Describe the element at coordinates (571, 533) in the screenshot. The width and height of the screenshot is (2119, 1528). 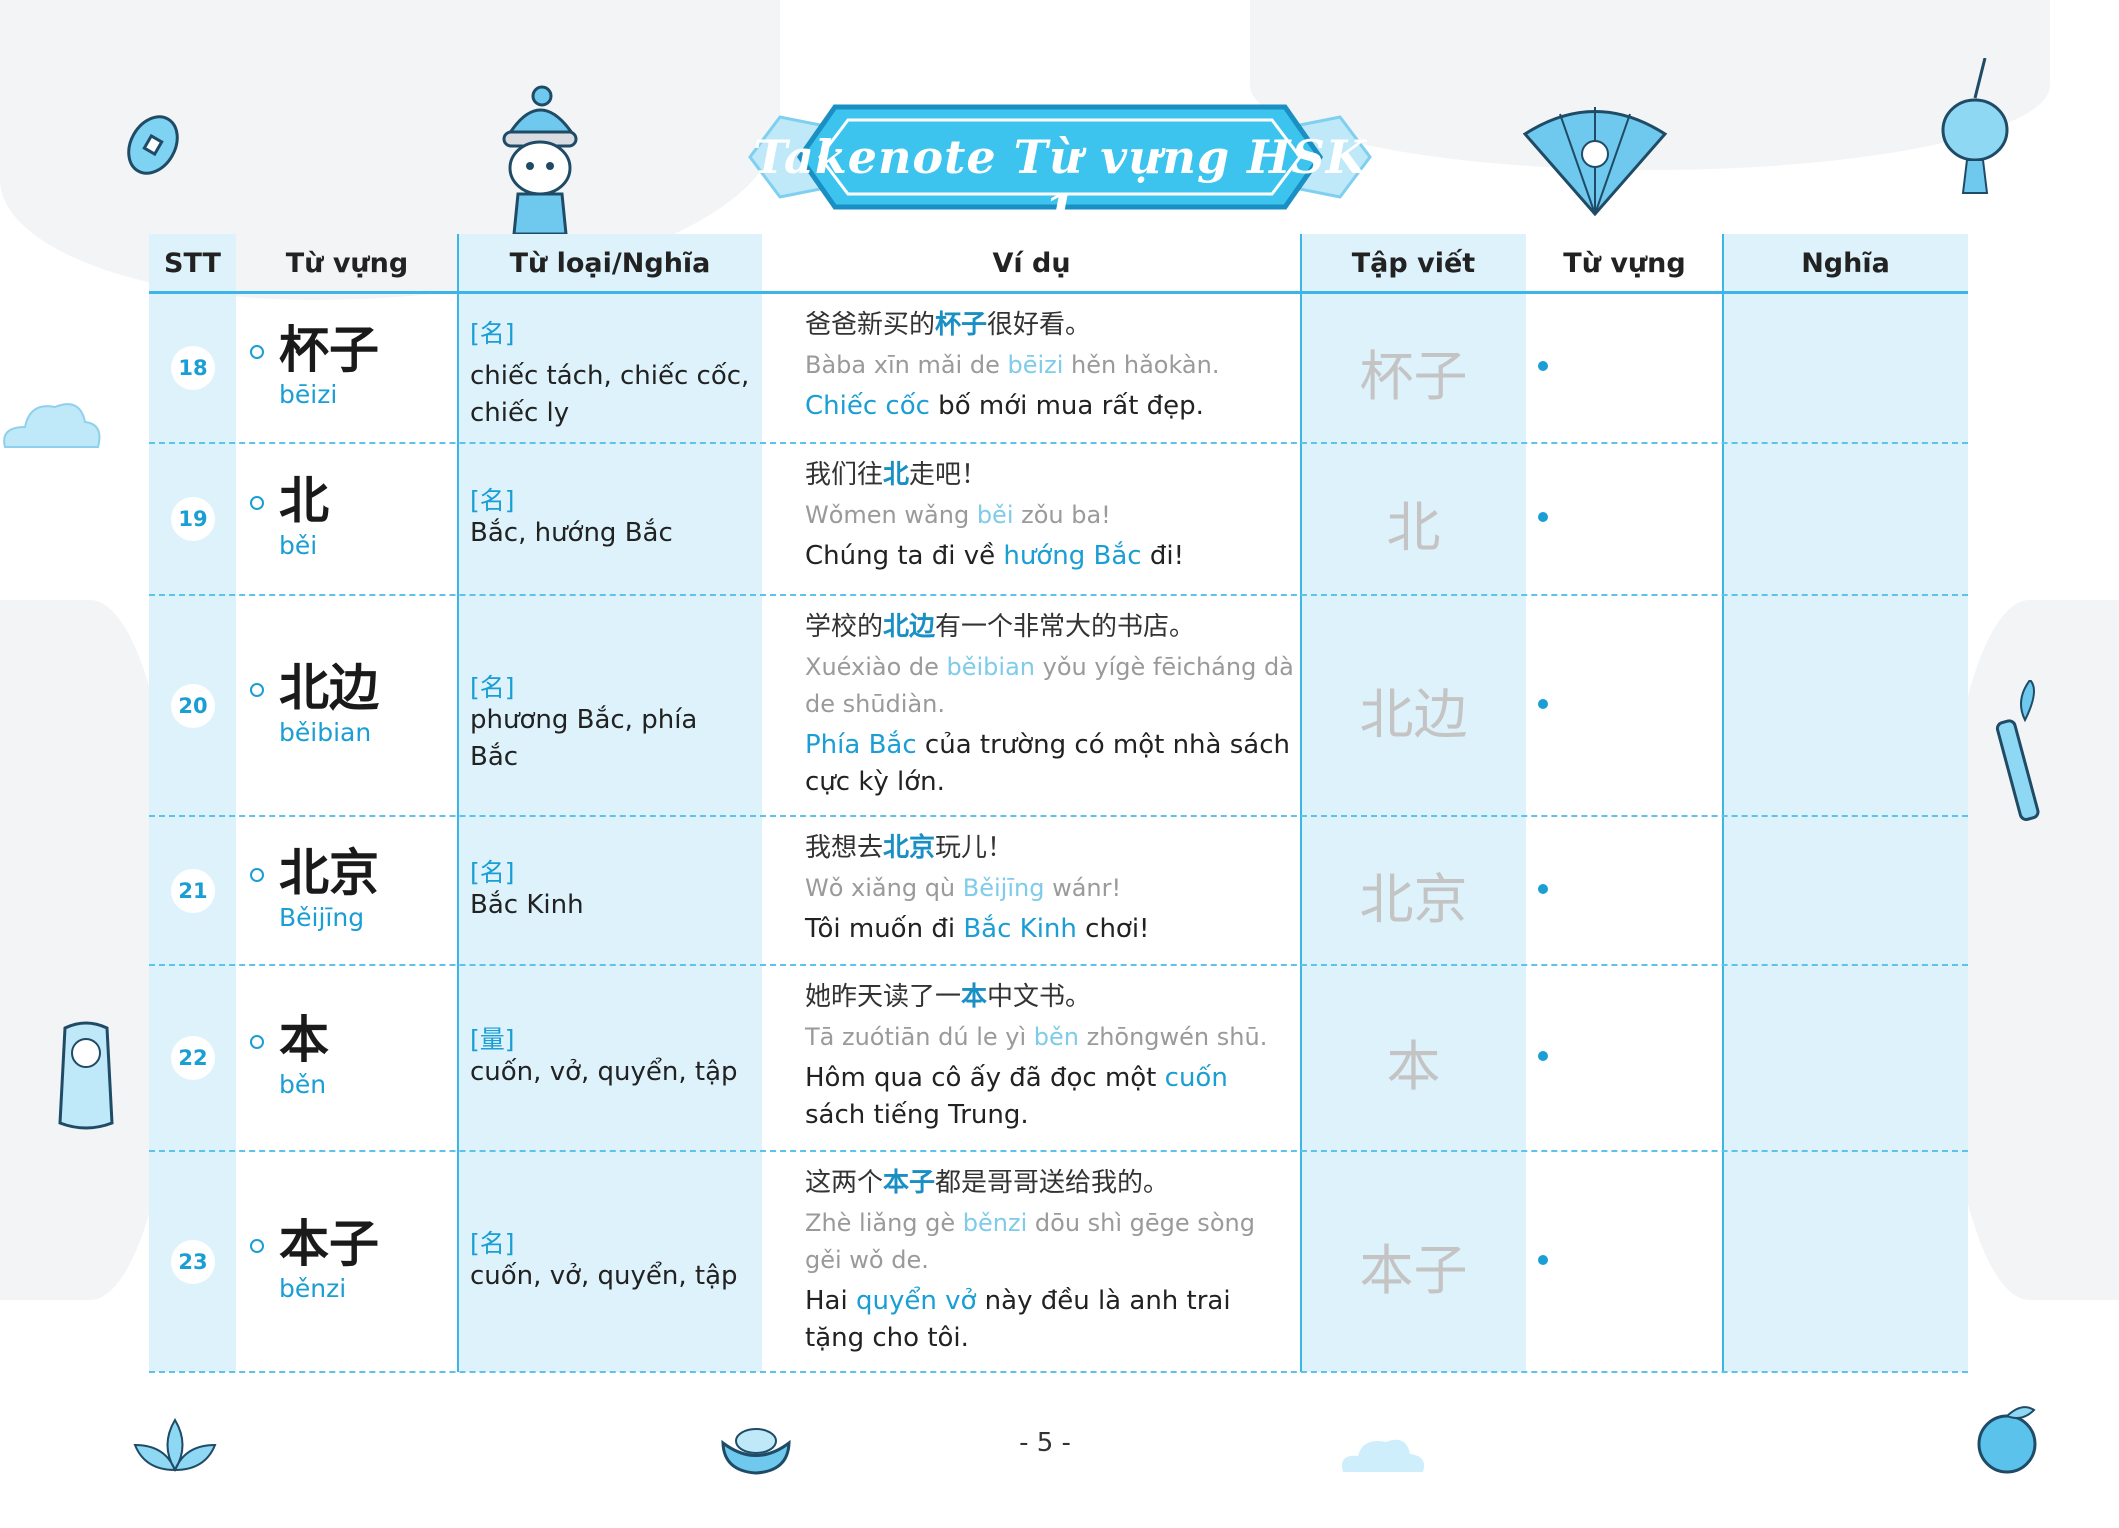
I see `meaning-text: Bắc, hướng Bắc` at that location.